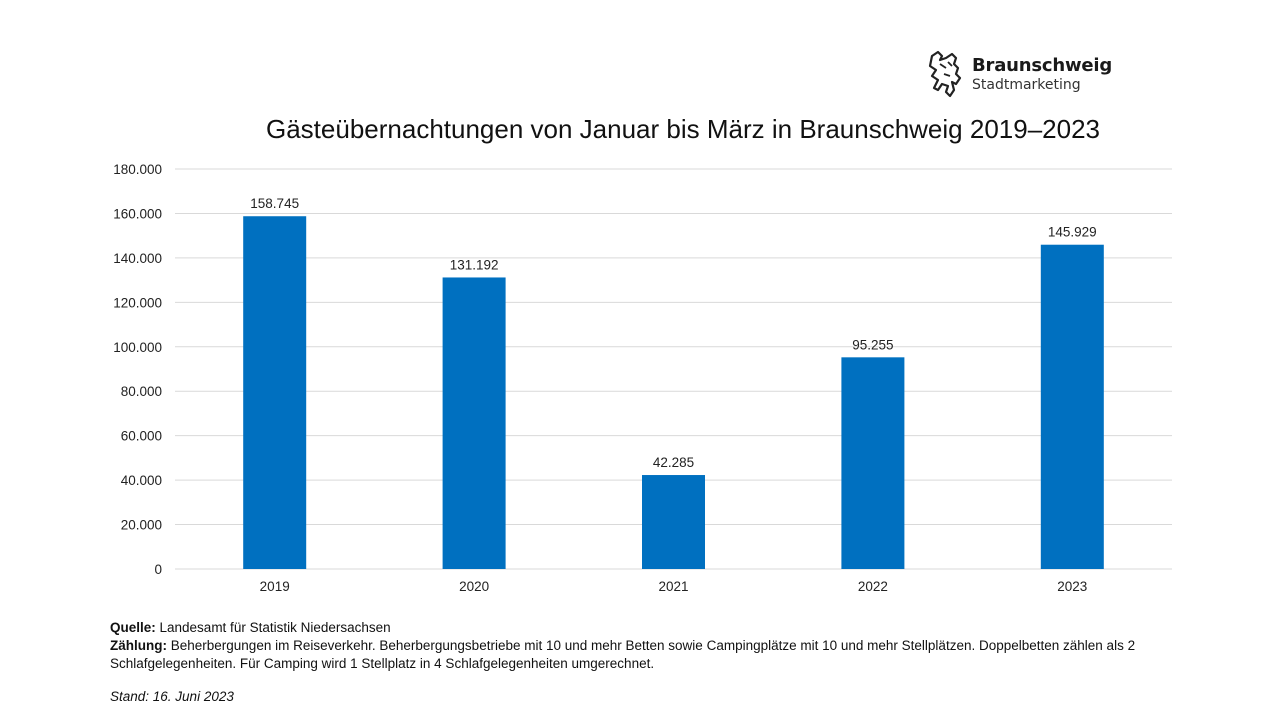 The width and height of the screenshot is (1280, 720). I want to click on y-tick-label: 20.000, so click(141, 525).